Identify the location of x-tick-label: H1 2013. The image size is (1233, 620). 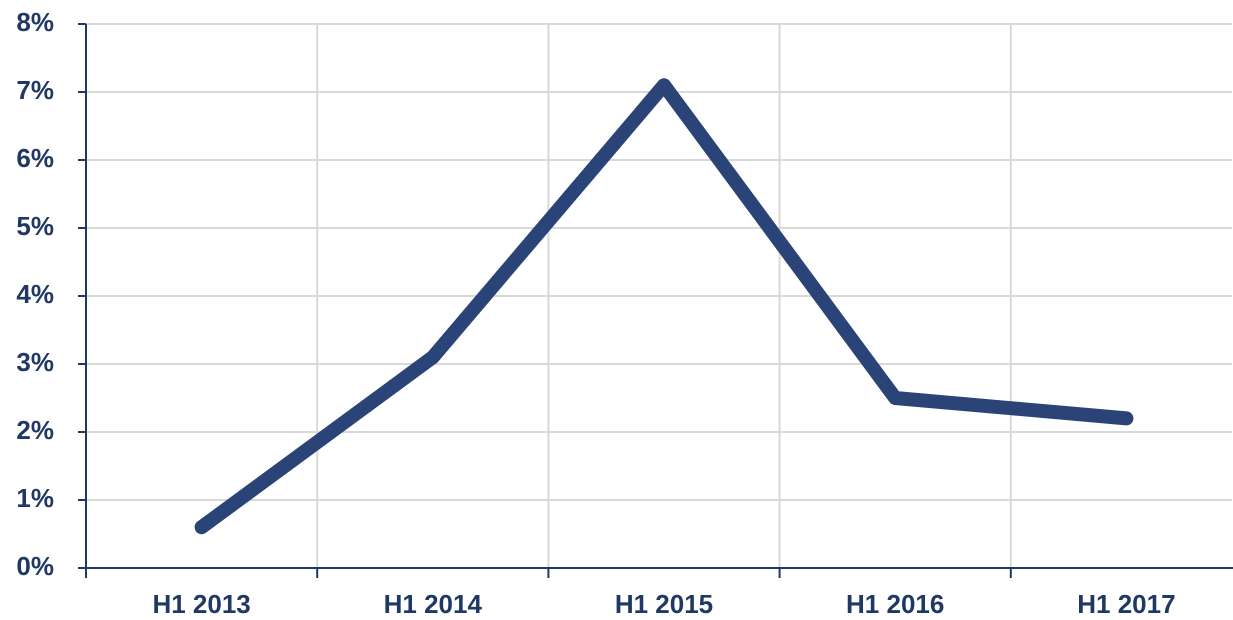
(201, 604).